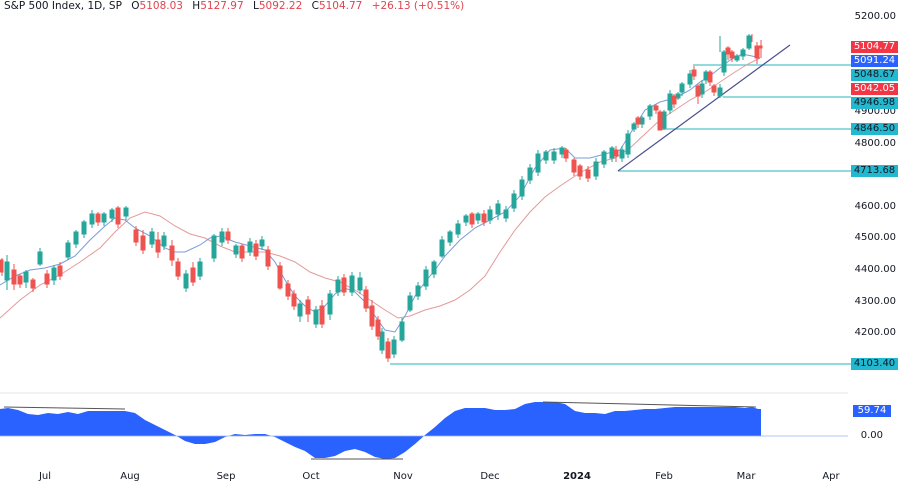 The image size is (900, 484). What do you see at coordinates (746, 476) in the screenshot?
I see `time-tick-mar: Mar` at bounding box center [746, 476].